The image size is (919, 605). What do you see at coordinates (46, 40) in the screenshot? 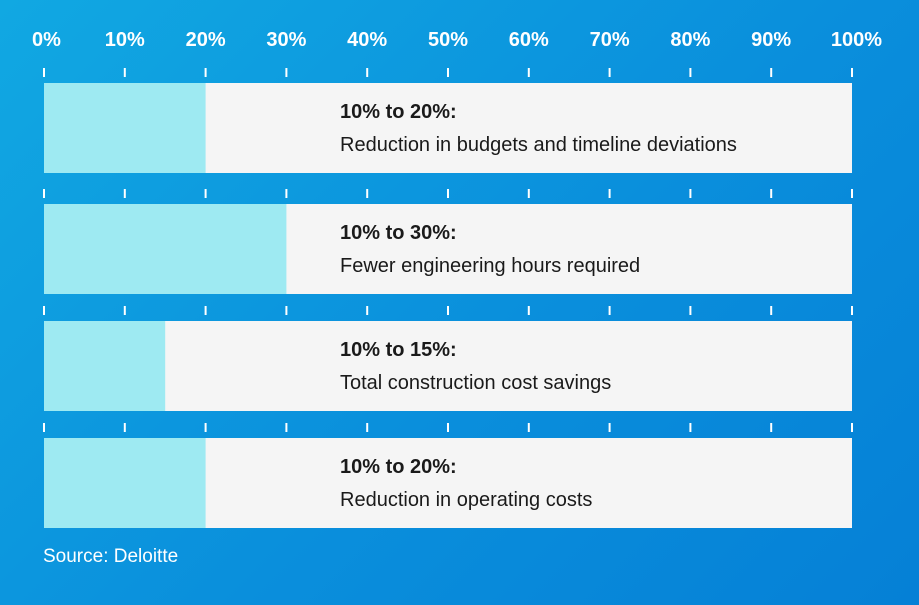
I see `x-tick-label: 0%` at bounding box center [46, 40].